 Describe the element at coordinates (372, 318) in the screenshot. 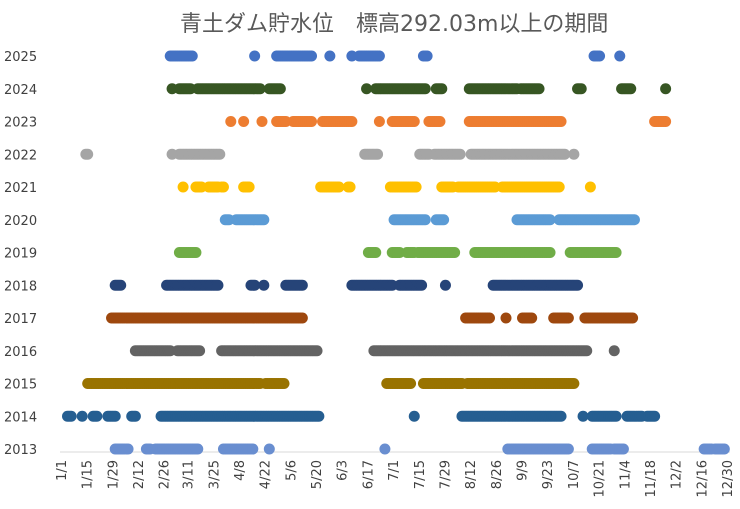

I see `series-2017` at that location.